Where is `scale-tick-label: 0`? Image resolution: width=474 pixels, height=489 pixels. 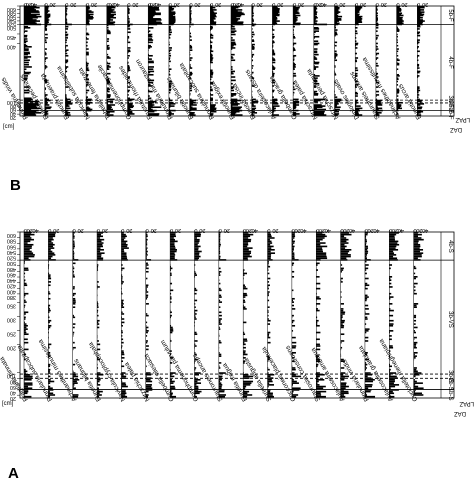 scale-tick-label: 0 is located at coordinates (315, 4).